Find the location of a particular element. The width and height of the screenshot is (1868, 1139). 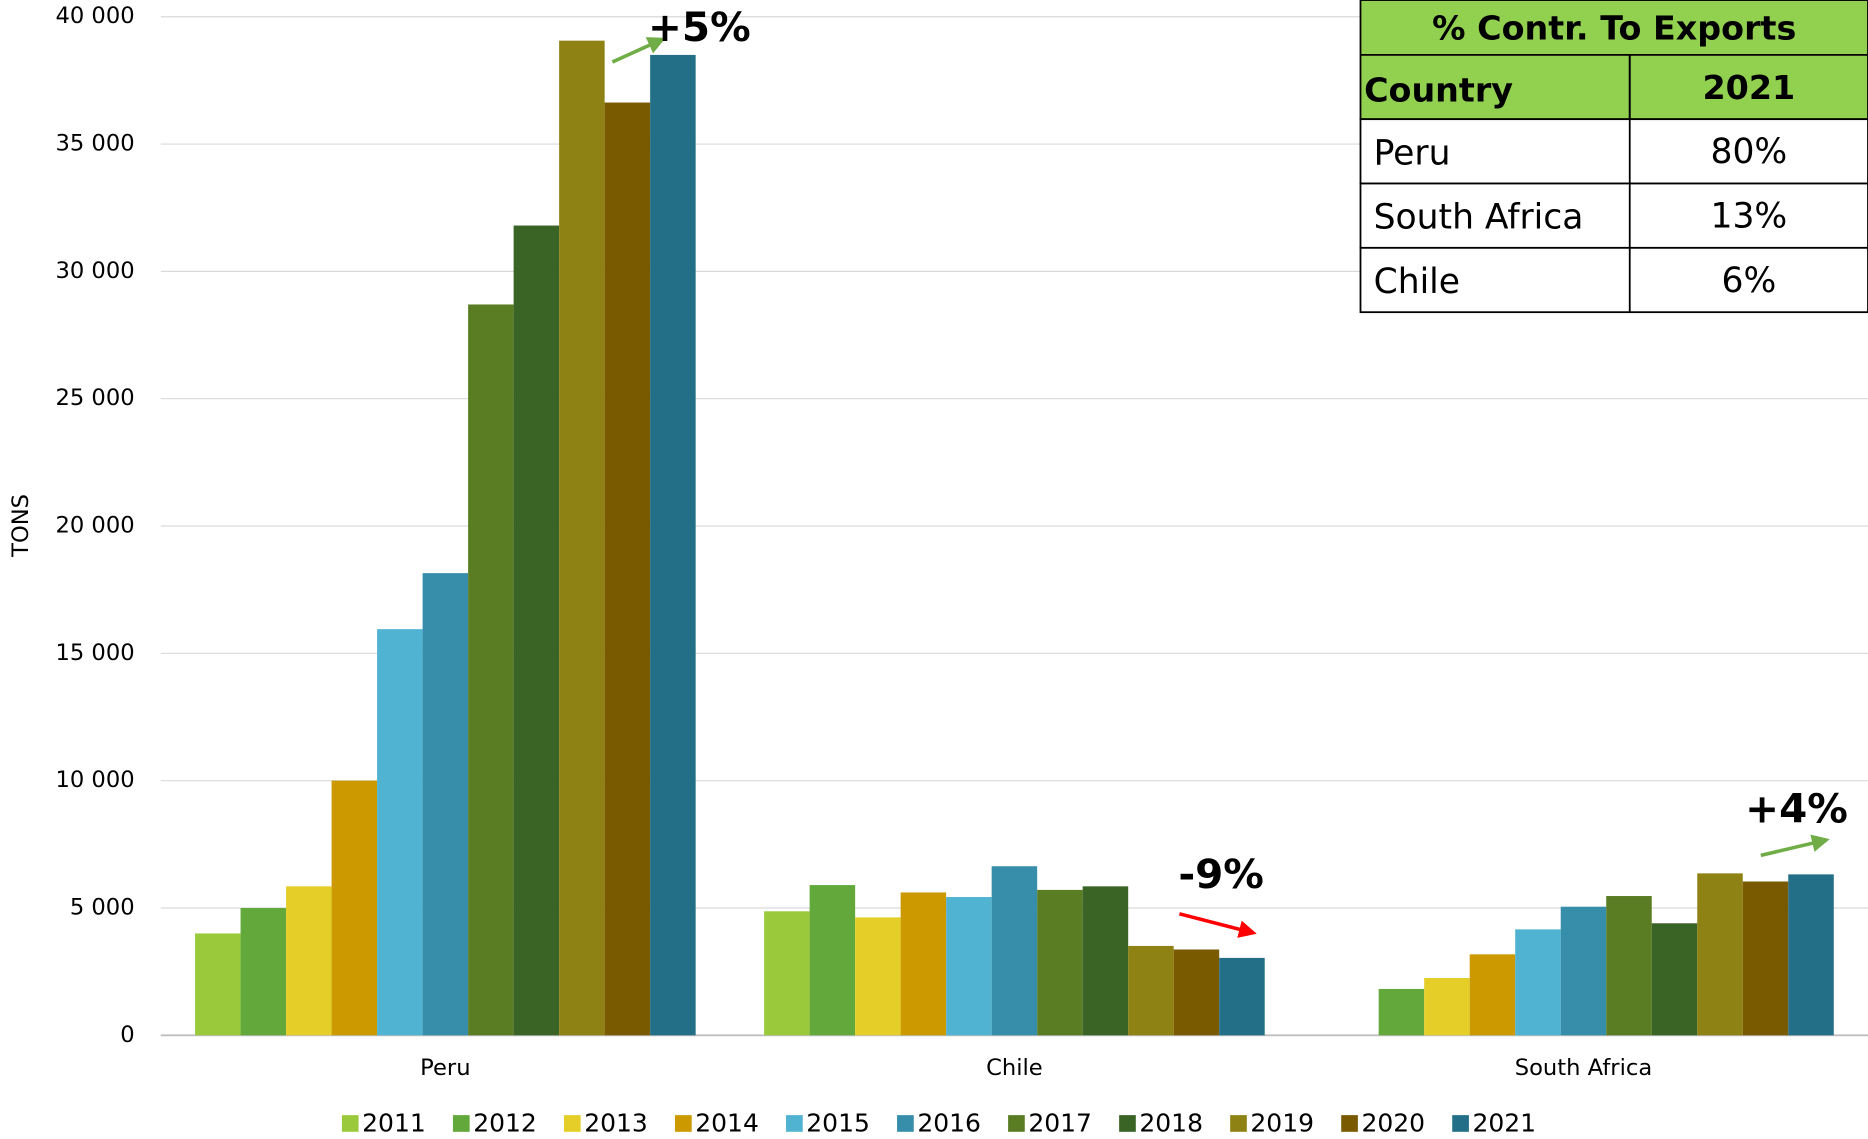

annotation: -9% is located at coordinates (1221, 874).